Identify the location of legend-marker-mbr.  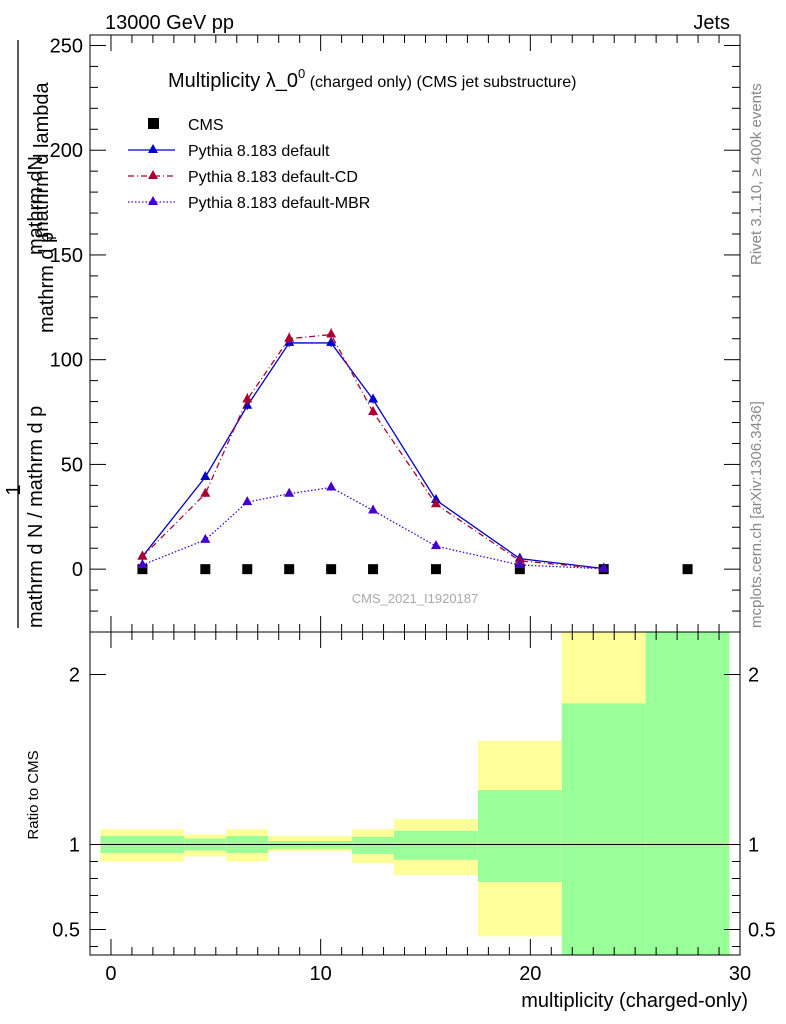
(153, 200).